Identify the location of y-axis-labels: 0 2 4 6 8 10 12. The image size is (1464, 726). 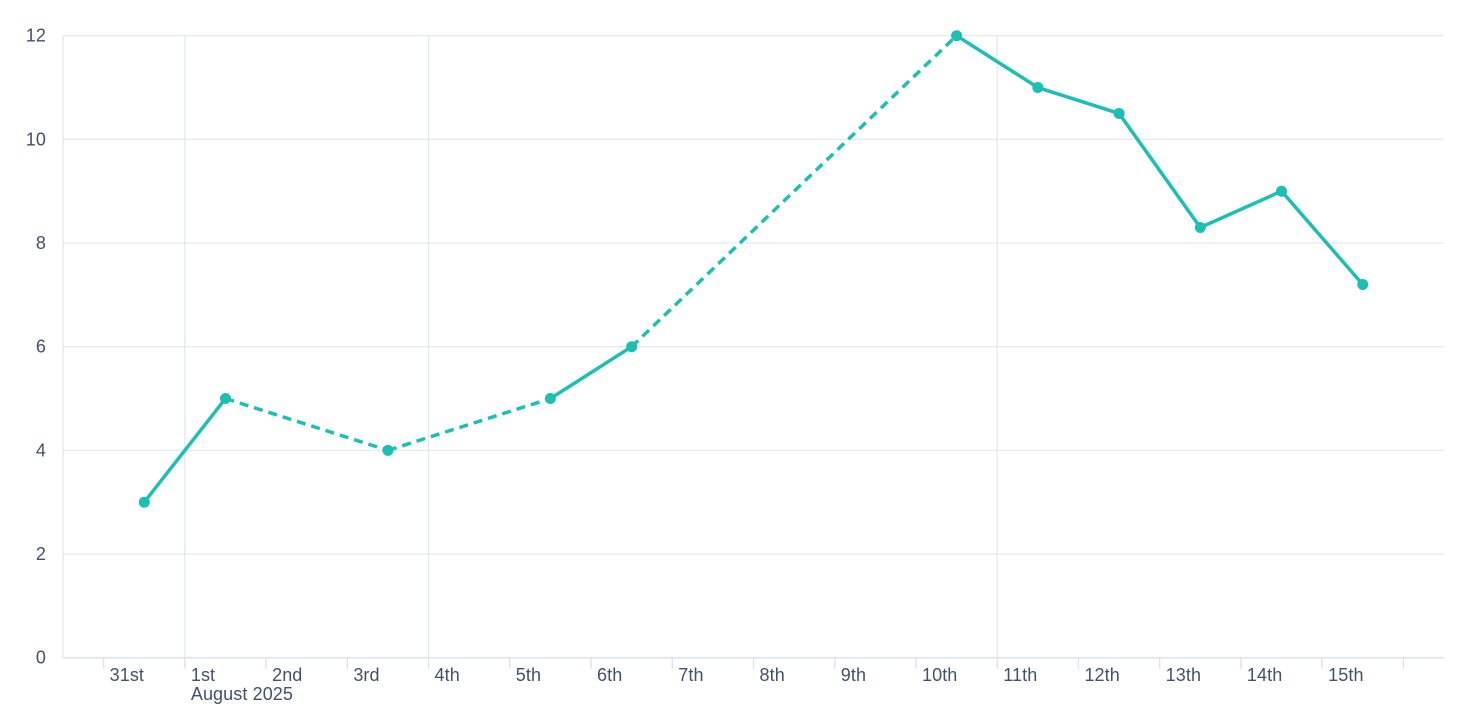
(36, 347).